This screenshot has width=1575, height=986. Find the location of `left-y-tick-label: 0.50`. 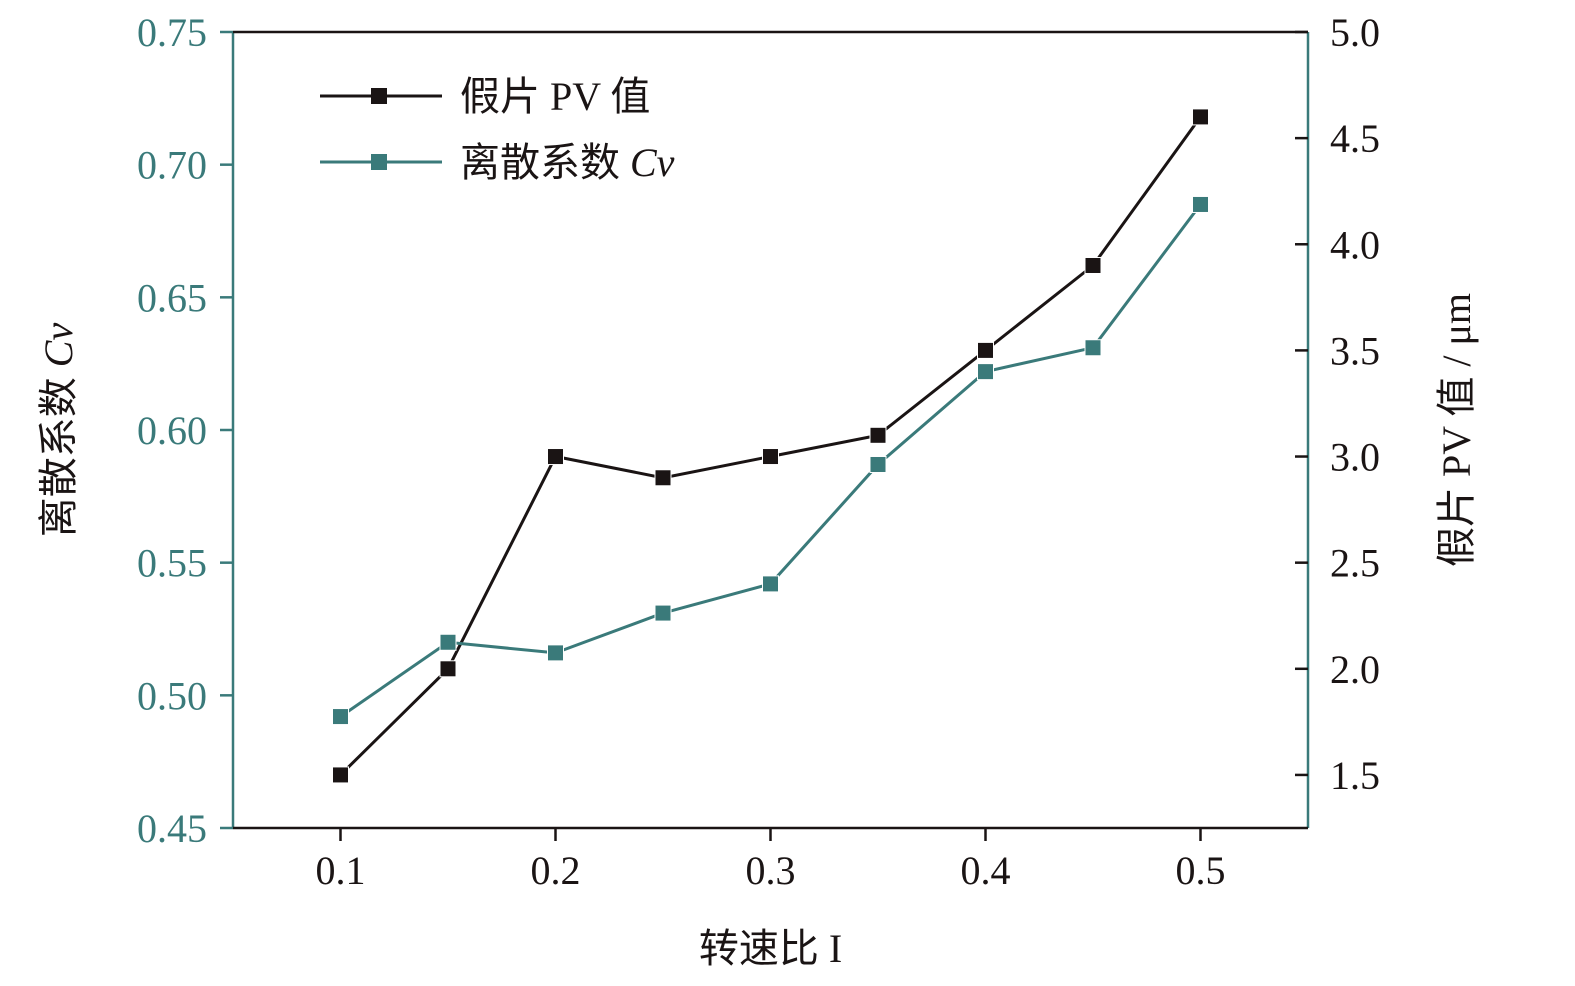

left-y-tick-label: 0.50 is located at coordinates (172, 695).